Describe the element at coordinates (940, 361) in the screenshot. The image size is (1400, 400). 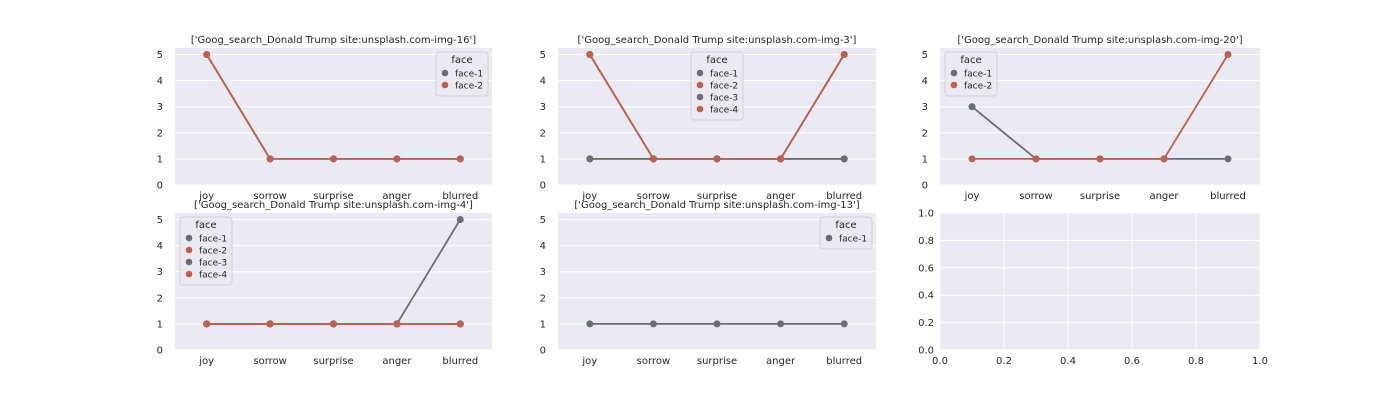
I see `x-tick-label: 0.0` at that location.